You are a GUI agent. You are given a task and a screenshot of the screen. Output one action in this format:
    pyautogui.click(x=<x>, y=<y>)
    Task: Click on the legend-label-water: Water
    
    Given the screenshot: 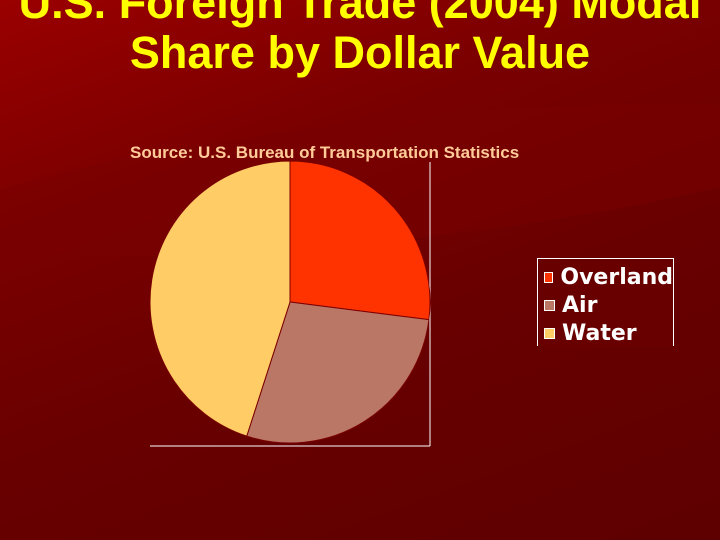 What is the action you would take?
    pyautogui.click(x=599, y=333)
    